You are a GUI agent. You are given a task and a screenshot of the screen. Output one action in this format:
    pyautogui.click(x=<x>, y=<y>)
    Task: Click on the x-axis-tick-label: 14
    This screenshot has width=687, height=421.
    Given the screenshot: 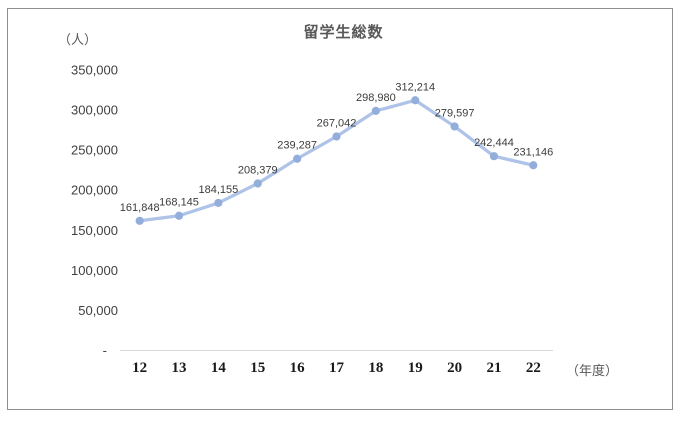 What is the action you would take?
    pyautogui.click(x=219, y=368)
    